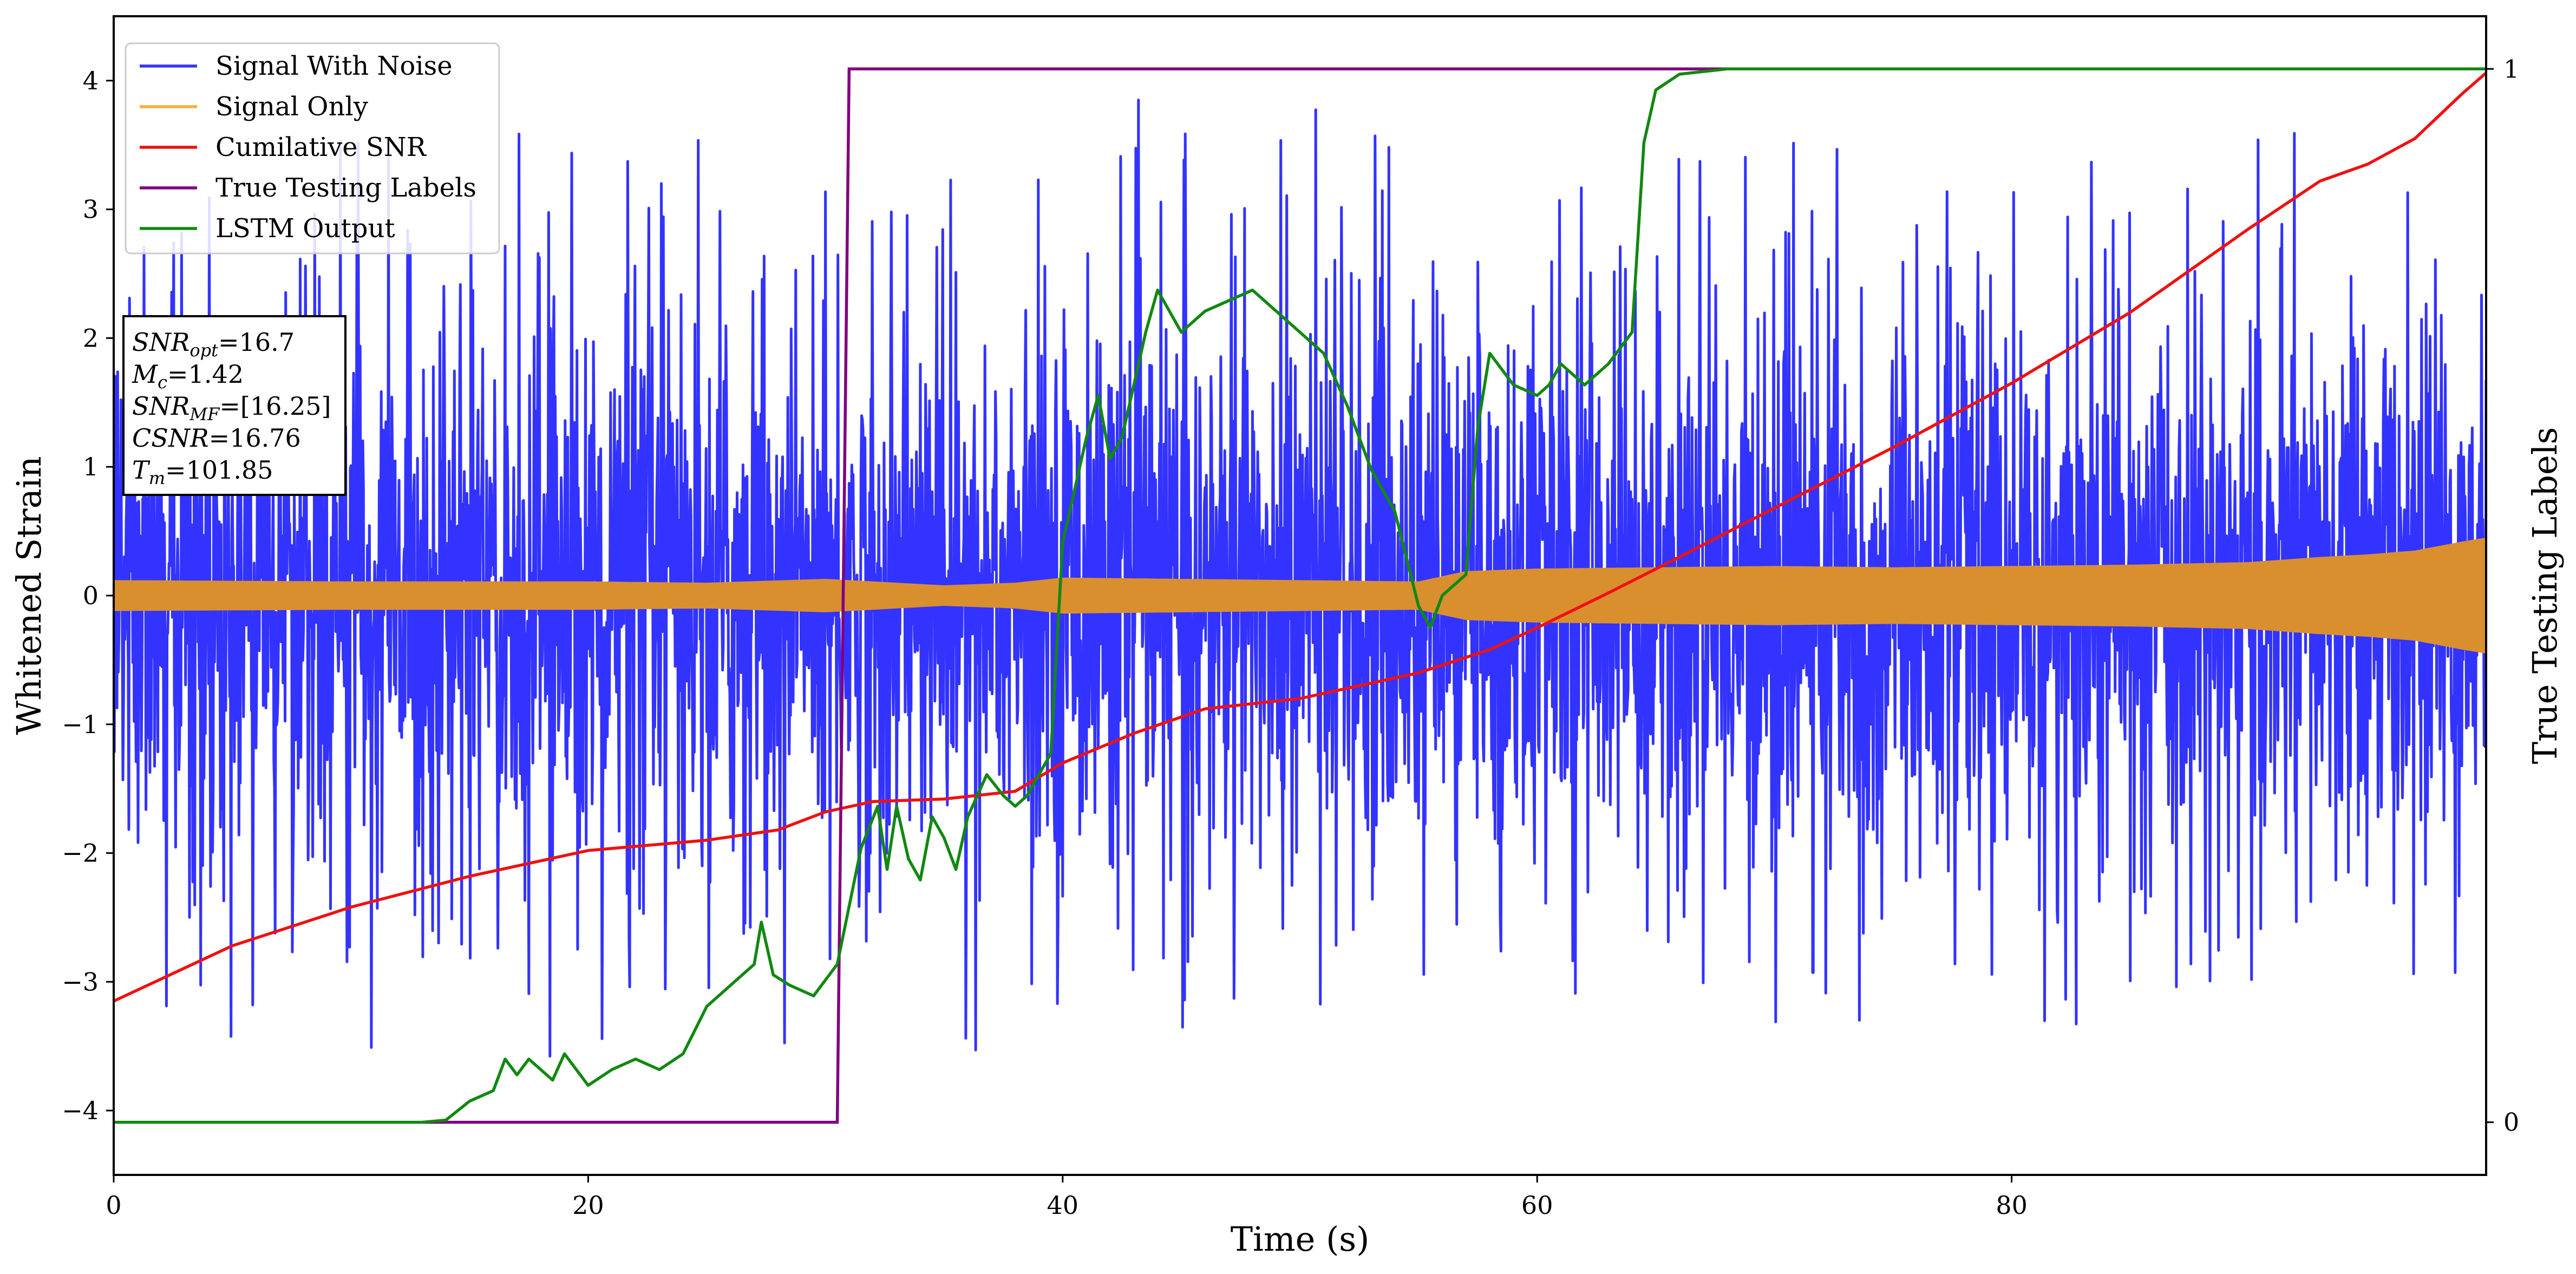 The height and width of the screenshot is (1274, 2576). What do you see at coordinates (275, 406) in the screenshot?
I see `annotation-value: =[16.25]` at bounding box center [275, 406].